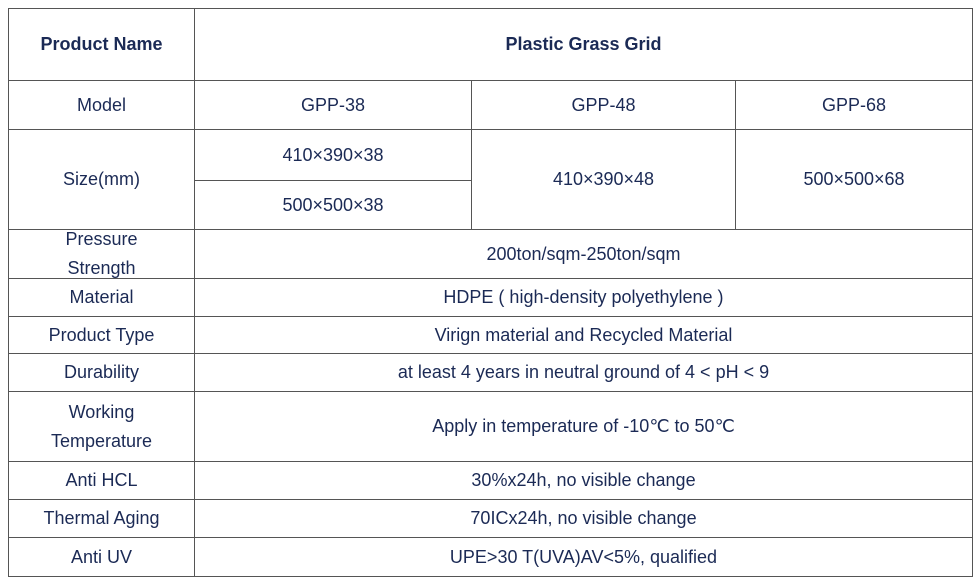  What do you see at coordinates (333, 105) in the screenshot?
I see `cell: GPP-38` at bounding box center [333, 105].